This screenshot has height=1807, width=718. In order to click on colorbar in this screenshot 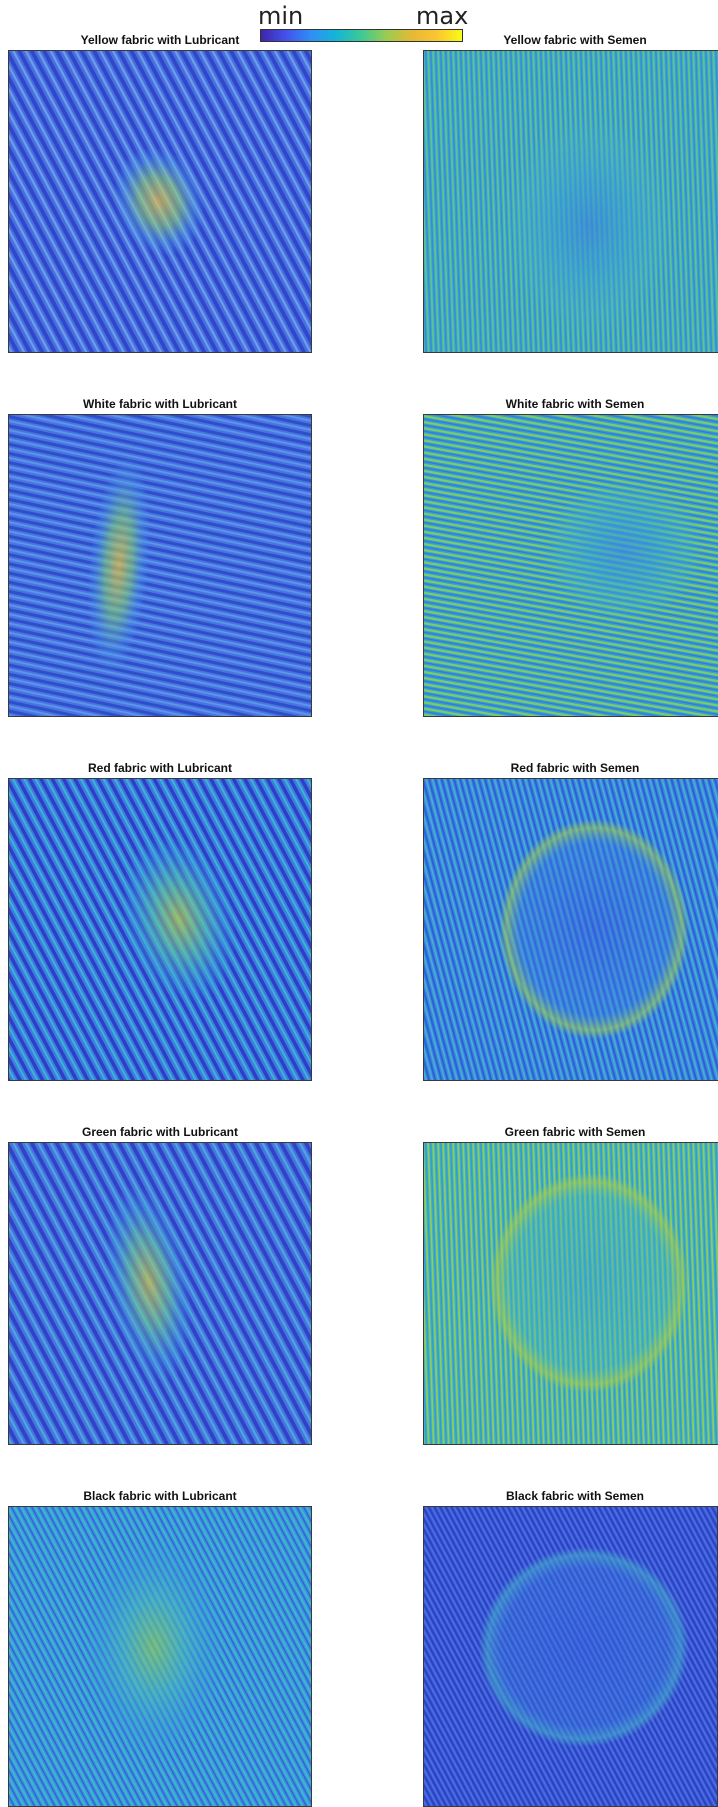, I will do `click(361, 35)`.